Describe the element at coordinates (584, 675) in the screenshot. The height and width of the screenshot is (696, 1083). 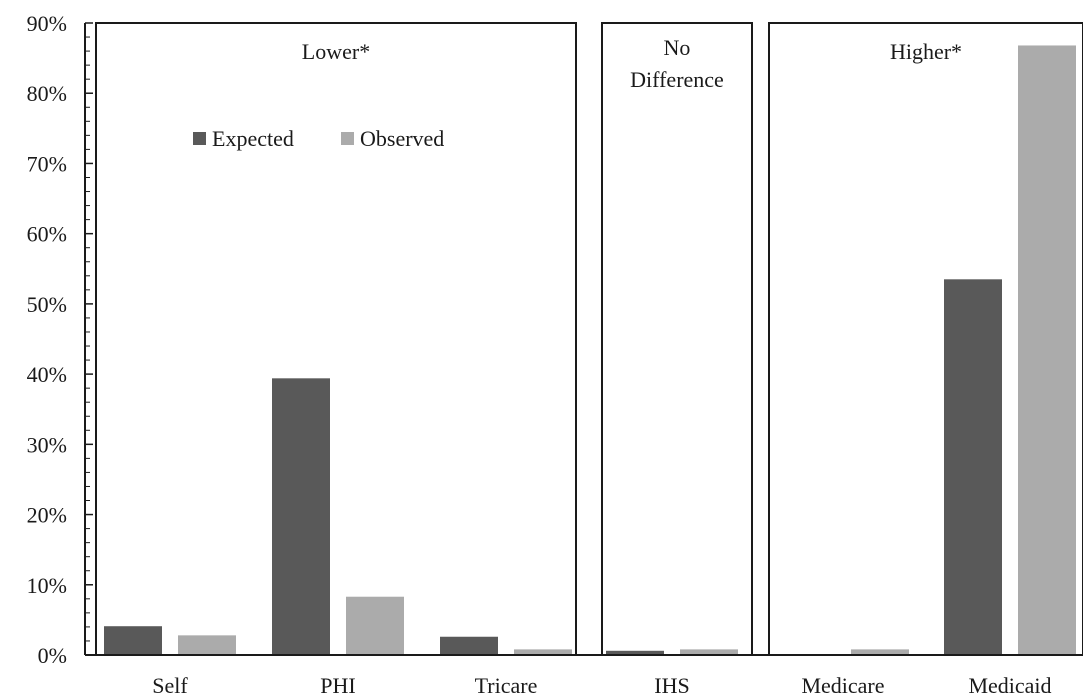
I see `x-axis: Self PHI Tricare IHS Medicare Medicaid` at that location.